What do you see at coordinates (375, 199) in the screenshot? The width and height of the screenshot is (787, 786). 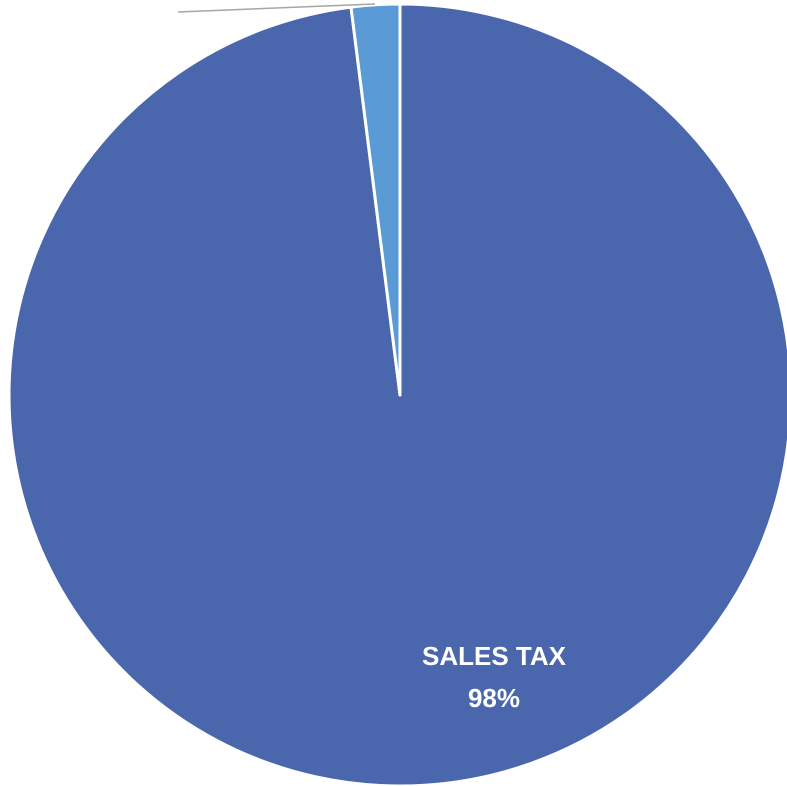 I see `pie-slice` at bounding box center [375, 199].